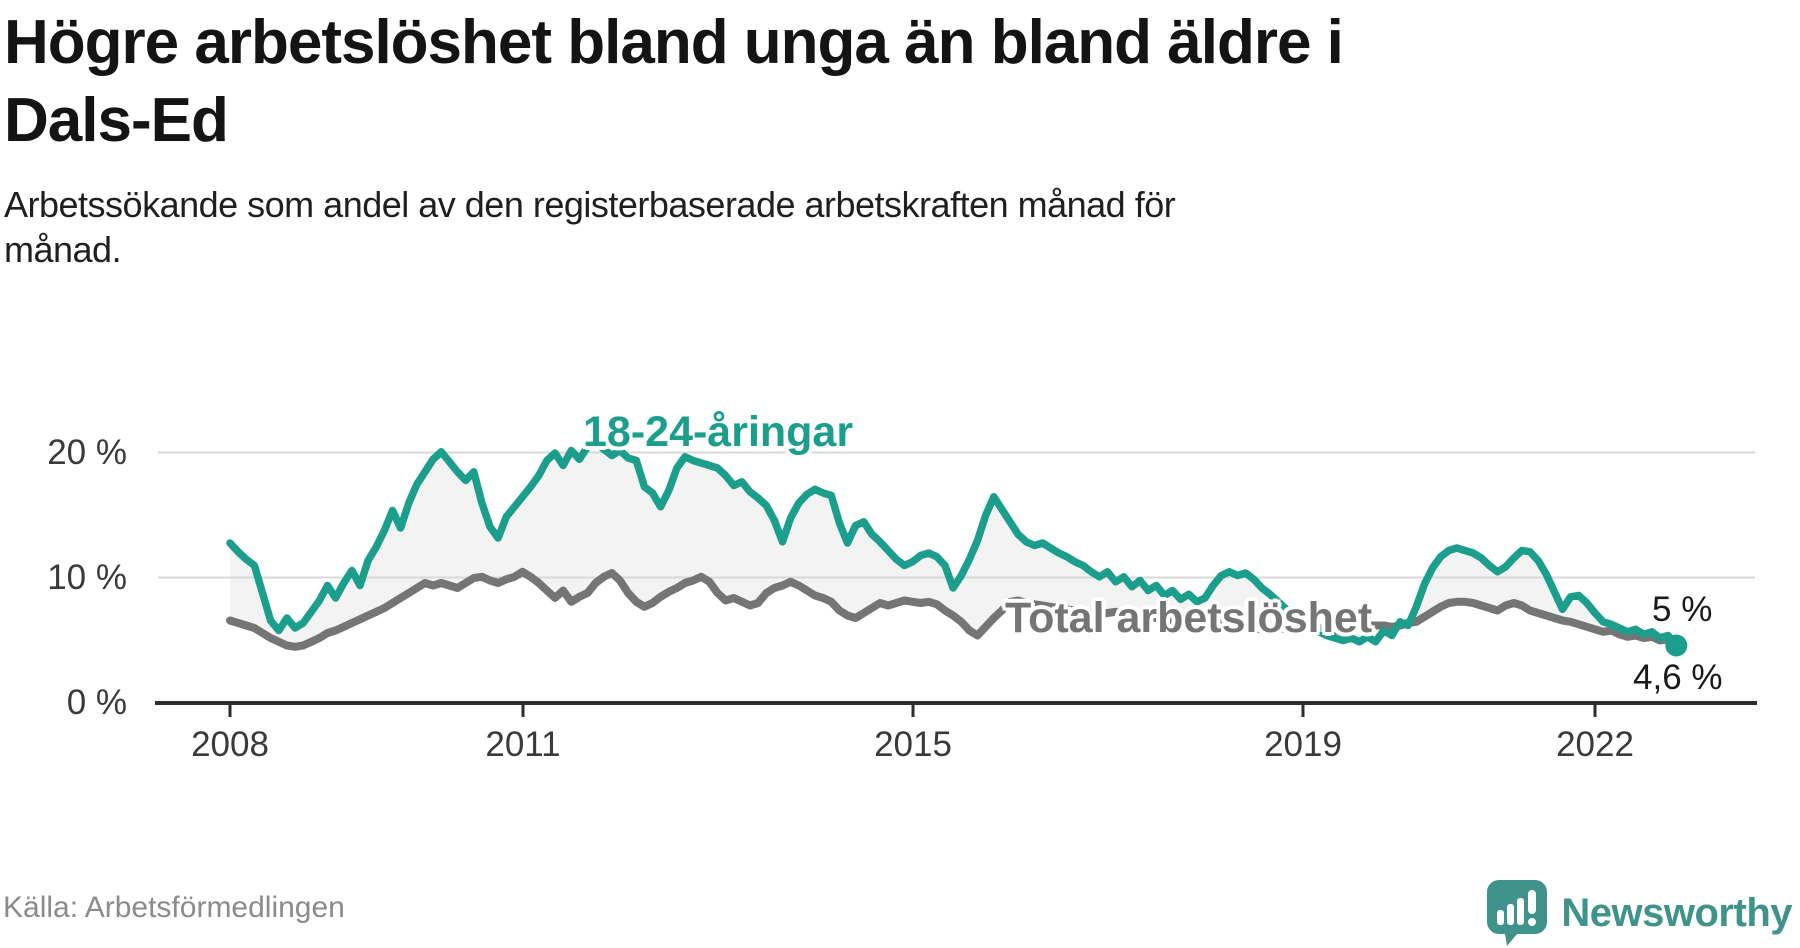 This screenshot has height=948, width=1800. What do you see at coordinates (174, 907) in the screenshot?
I see `source-note: Källa: Arbetsförmedlingen` at bounding box center [174, 907].